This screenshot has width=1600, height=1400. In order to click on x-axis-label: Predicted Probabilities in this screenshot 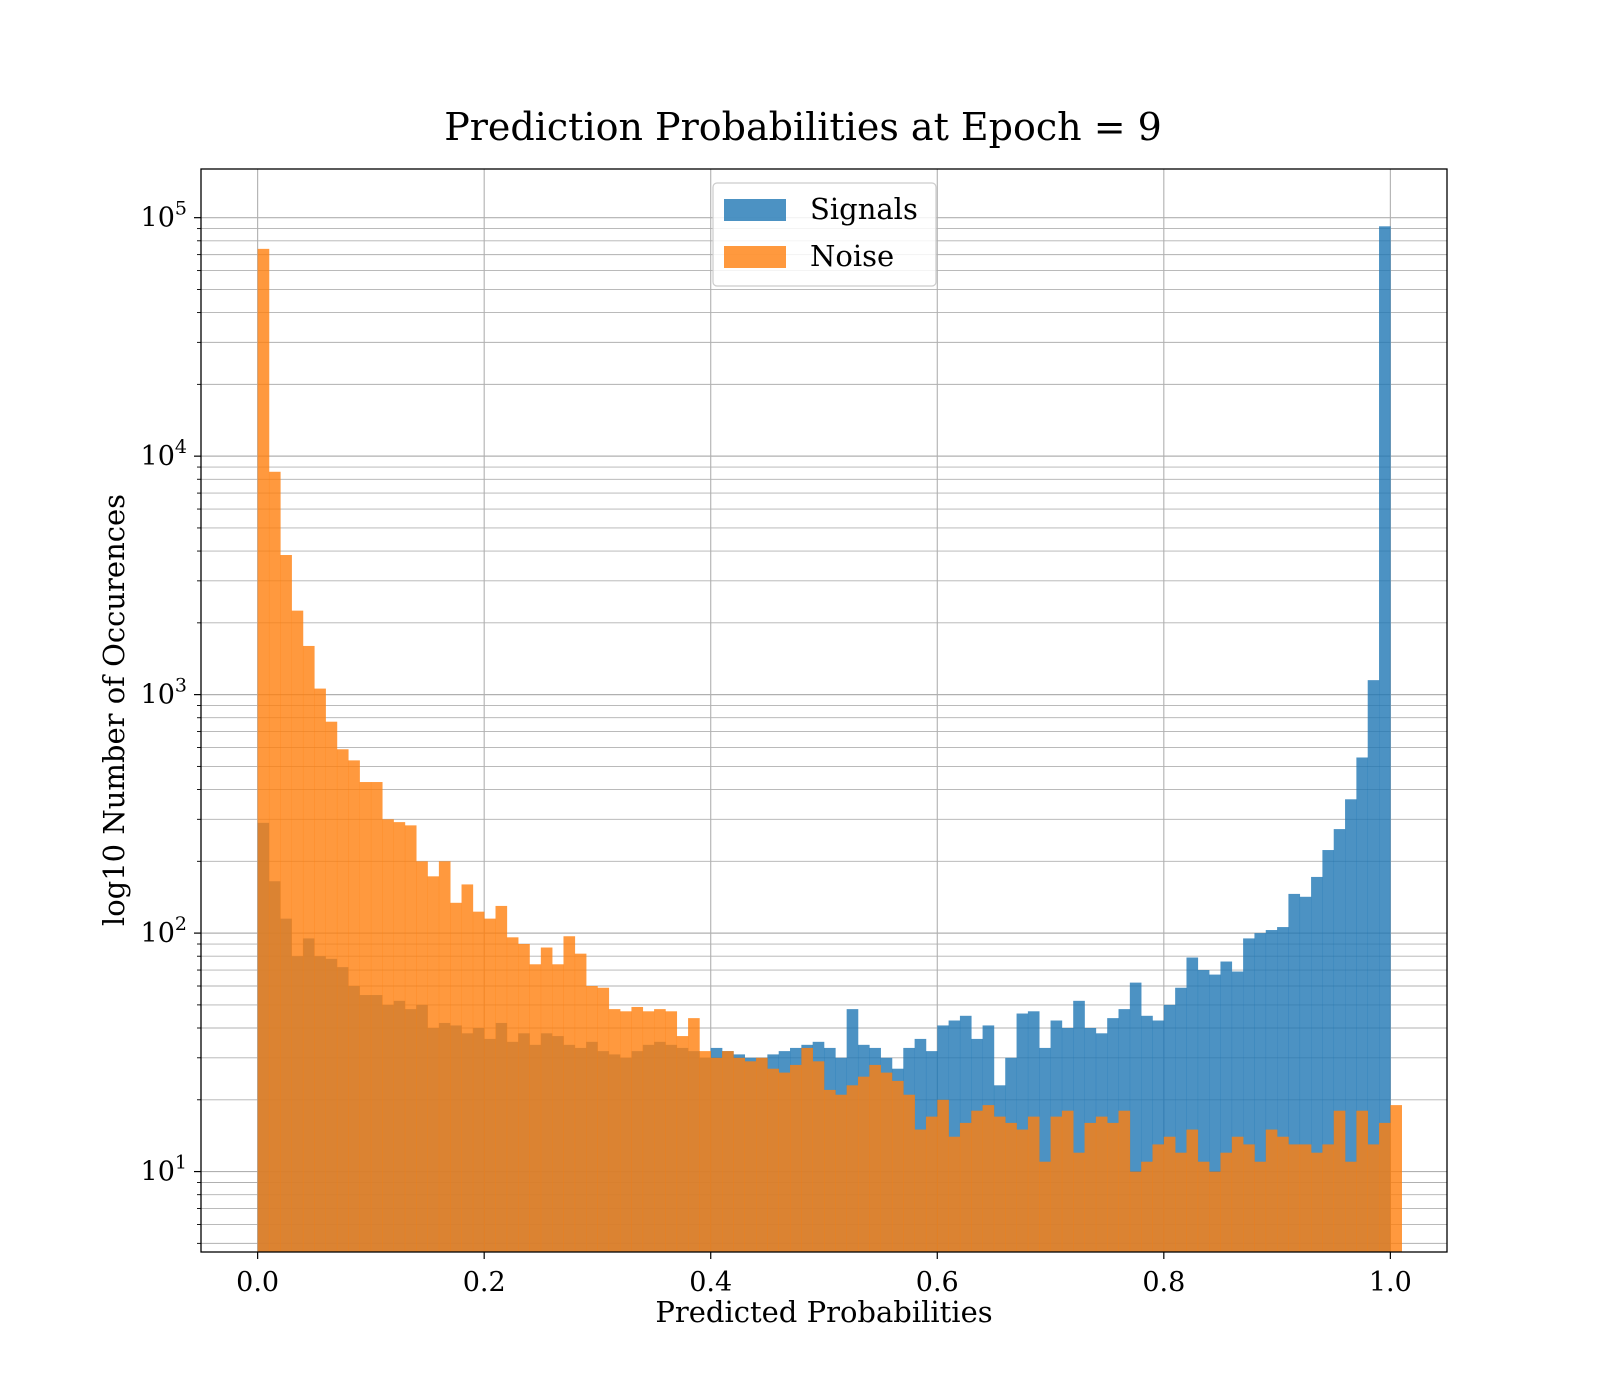, I will do `click(823, 1312)`.